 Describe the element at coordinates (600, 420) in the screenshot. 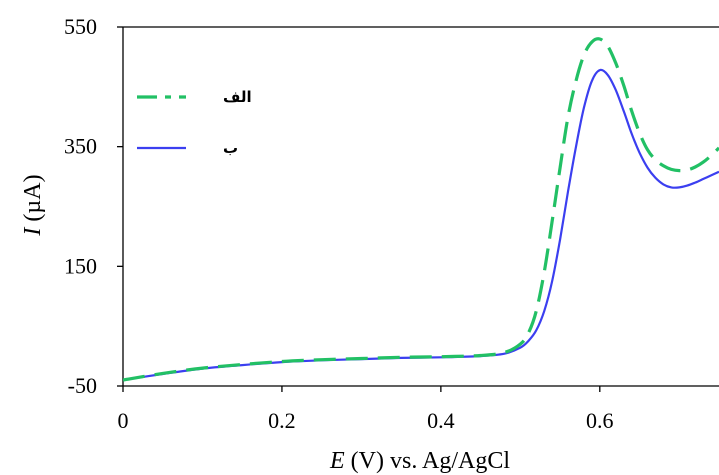

I see `x-tick-label: 0.6` at that location.